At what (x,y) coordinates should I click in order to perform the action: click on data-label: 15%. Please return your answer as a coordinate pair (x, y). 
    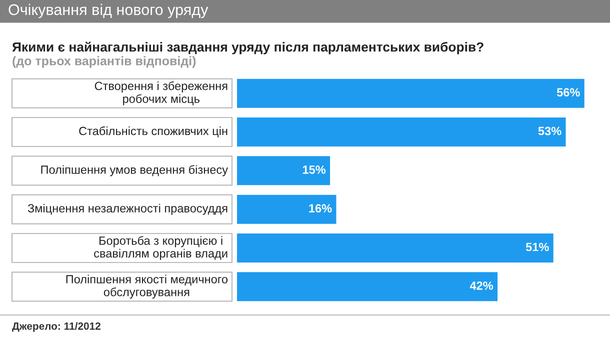
    Looking at the image, I should click on (314, 170).